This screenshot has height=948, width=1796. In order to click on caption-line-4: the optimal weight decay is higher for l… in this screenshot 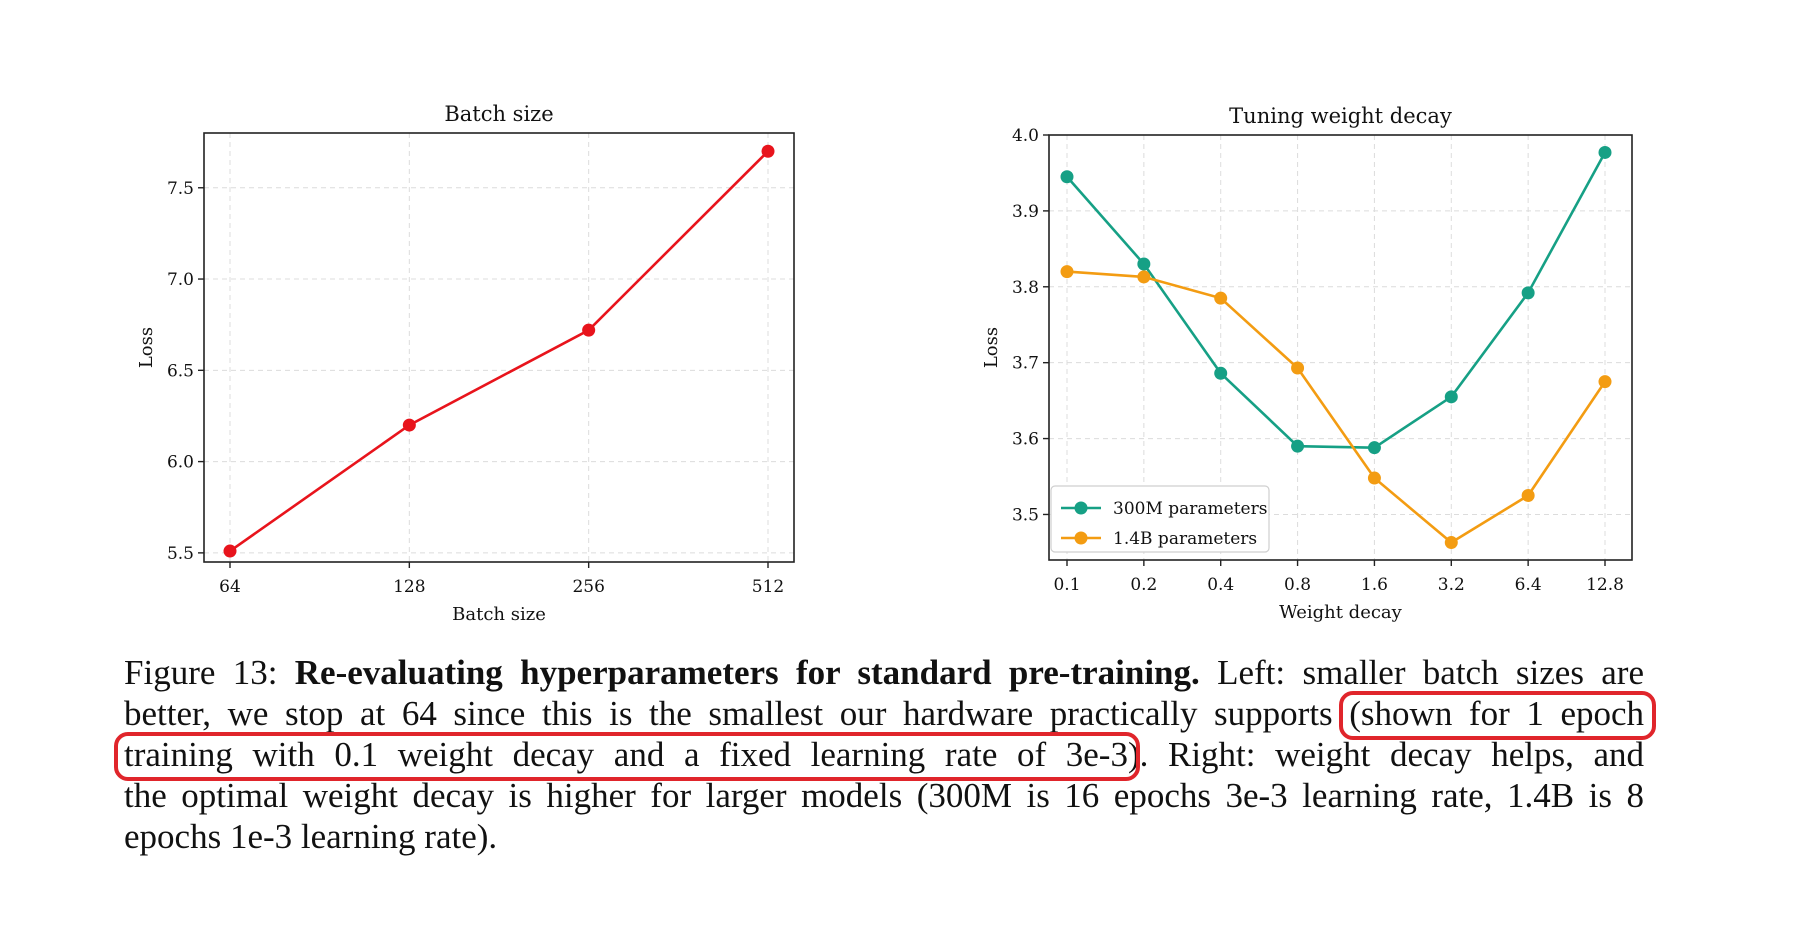, I will do `click(884, 795)`.